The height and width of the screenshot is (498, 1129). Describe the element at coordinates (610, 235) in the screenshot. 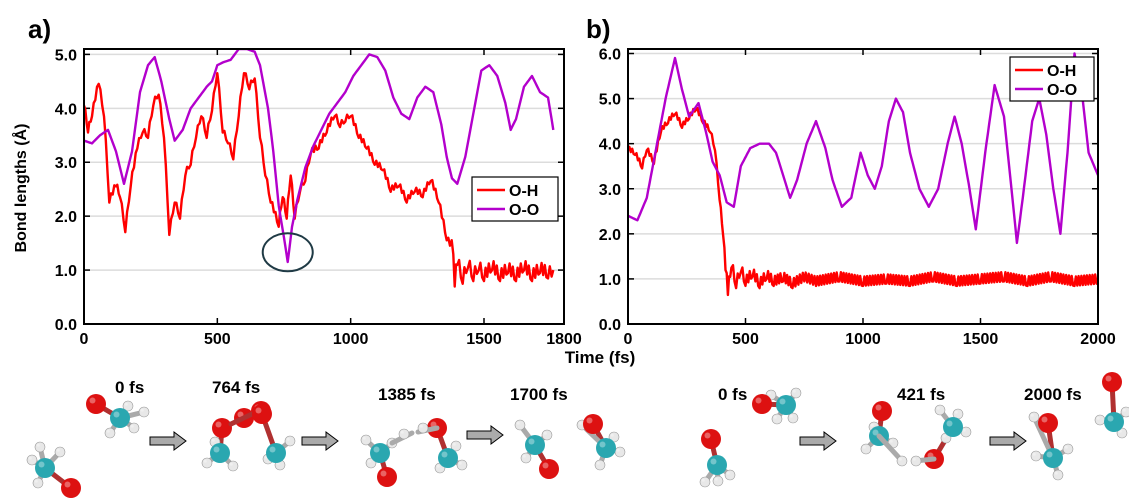

I see `y-tick-label: 2.0` at that location.